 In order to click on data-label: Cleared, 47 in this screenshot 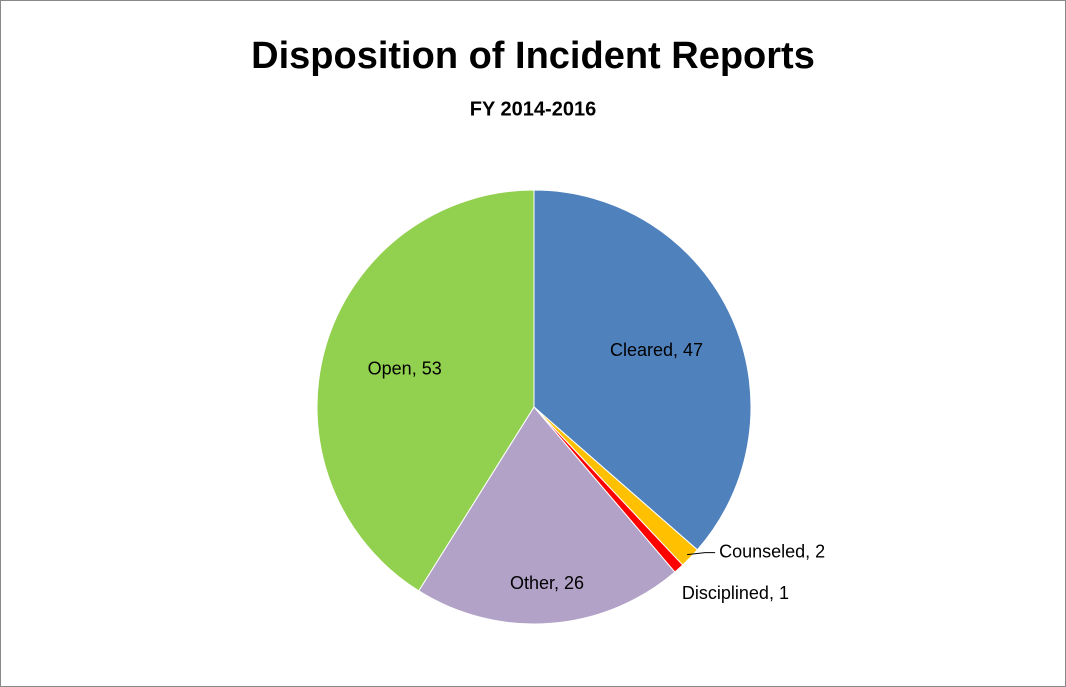, I will do `click(656, 350)`.